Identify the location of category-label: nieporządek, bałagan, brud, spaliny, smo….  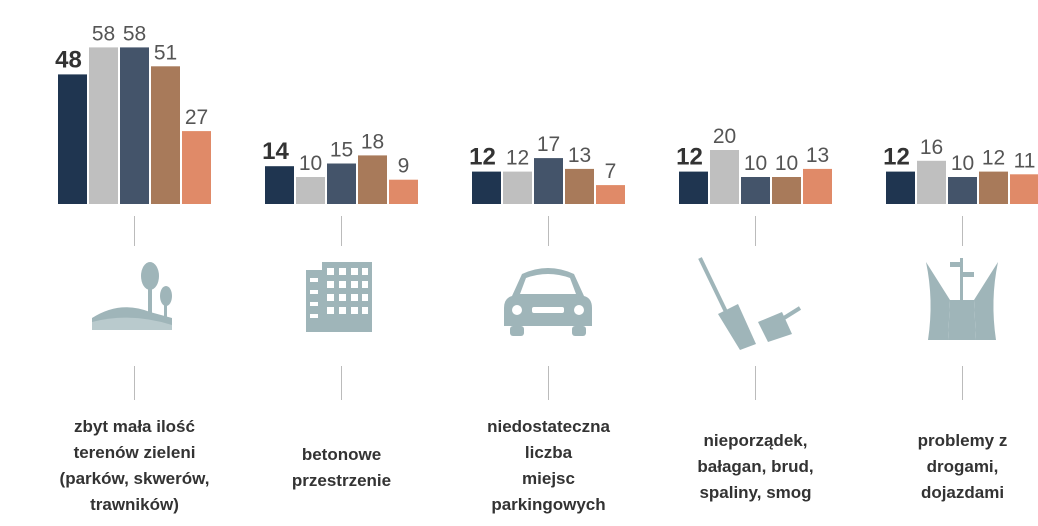
(755, 466).